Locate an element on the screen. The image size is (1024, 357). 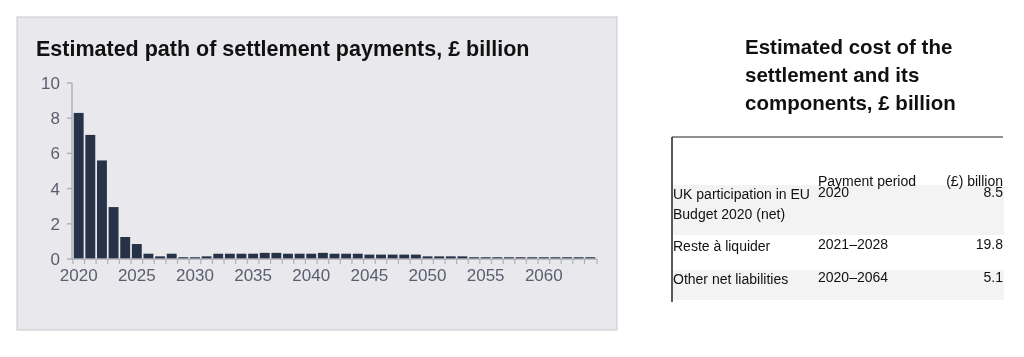
y-tick-label: 10 is located at coordinates (50, 83).